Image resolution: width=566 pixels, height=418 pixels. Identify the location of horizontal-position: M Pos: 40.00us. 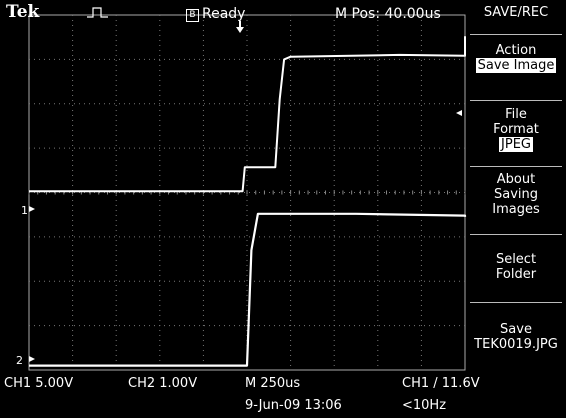
(388, 14).